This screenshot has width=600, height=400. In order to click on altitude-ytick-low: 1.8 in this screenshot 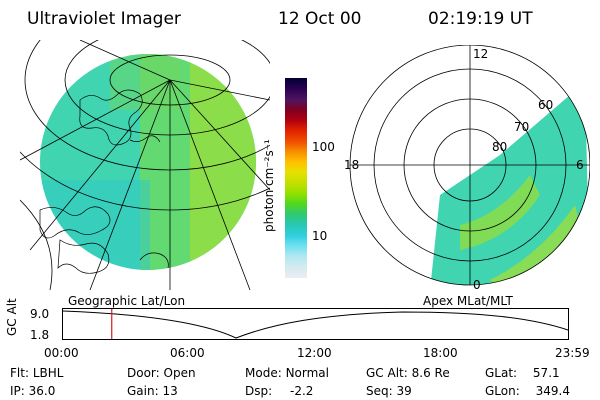, I will do `click(40, 335)`.